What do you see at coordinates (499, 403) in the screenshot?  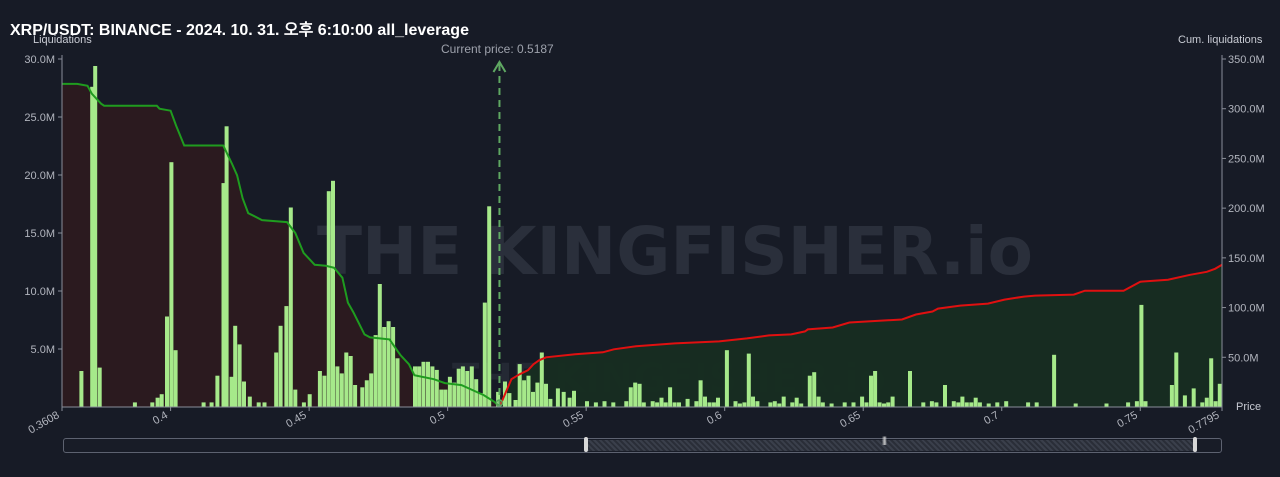 I see `current-price-marker` at bounding box center [499, 403].